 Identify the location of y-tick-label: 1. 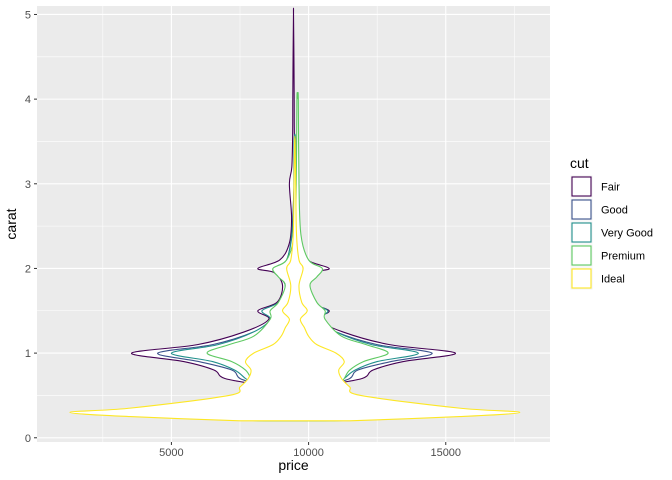
(28, 354).